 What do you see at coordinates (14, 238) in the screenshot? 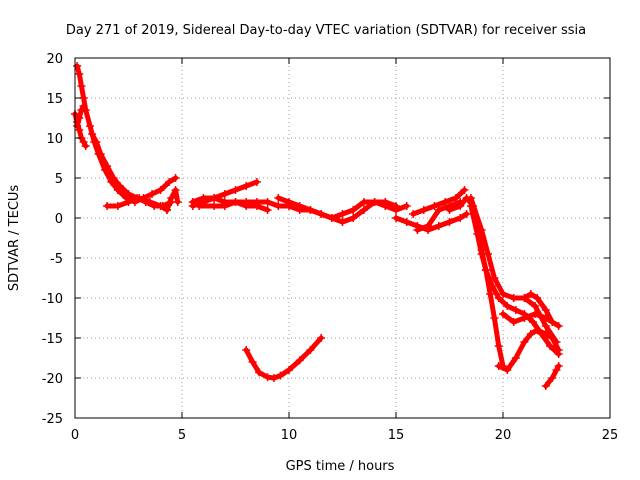
I see `y-axis-label: SDTVAR / TECUs` at bounding box center [14, 238].